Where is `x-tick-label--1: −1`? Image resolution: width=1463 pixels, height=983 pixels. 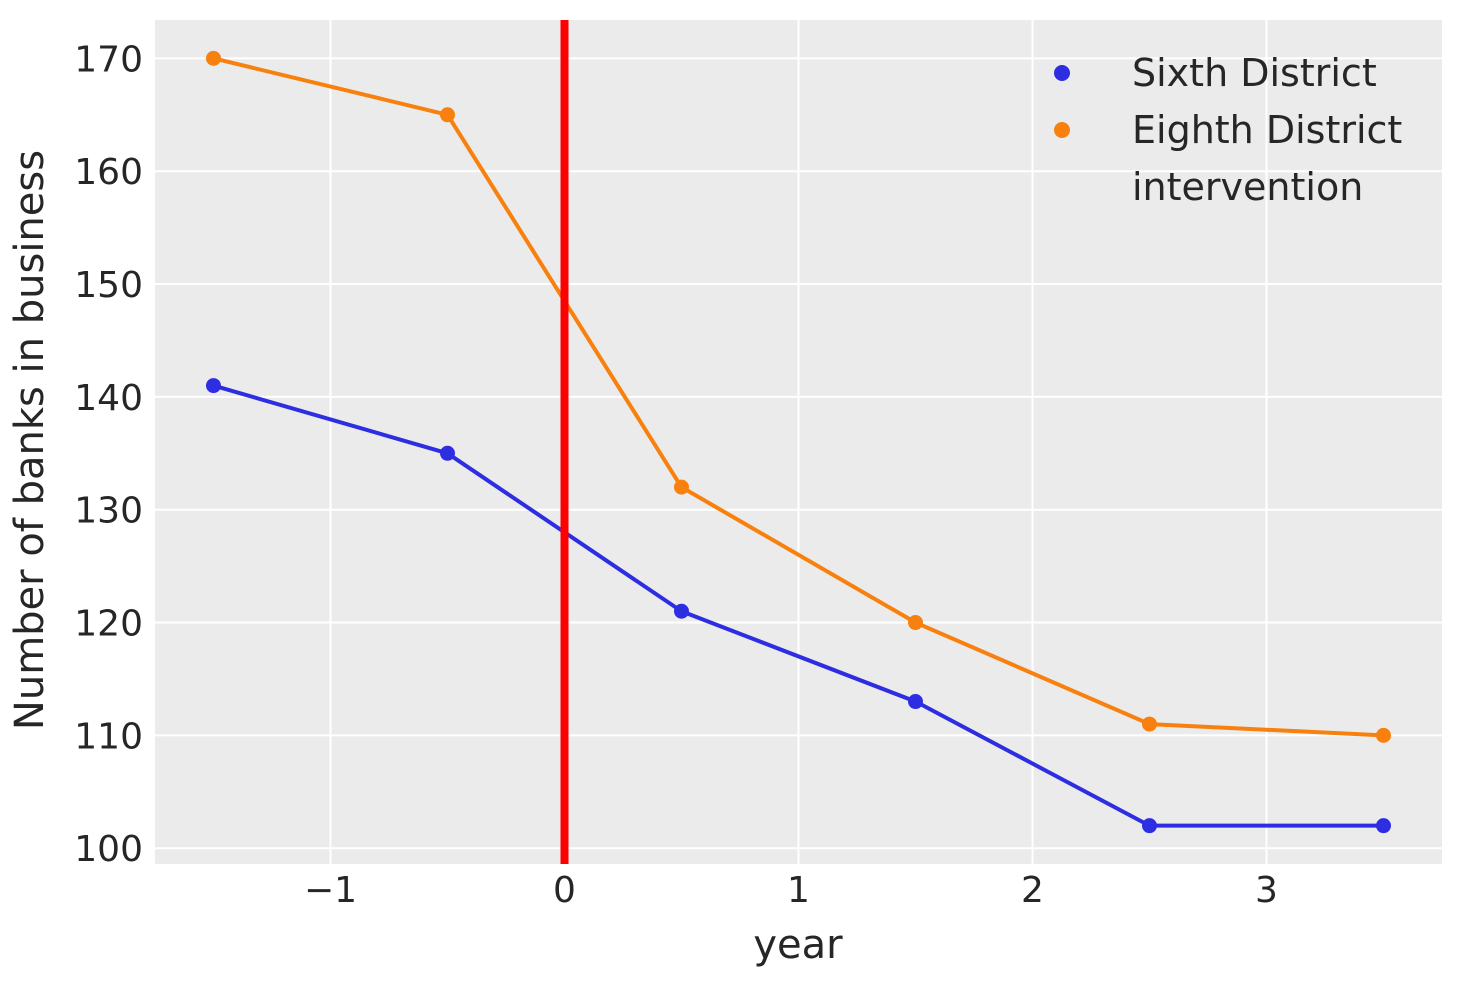
x-tick-label--1: −1 is located at coordinates (330, 890).